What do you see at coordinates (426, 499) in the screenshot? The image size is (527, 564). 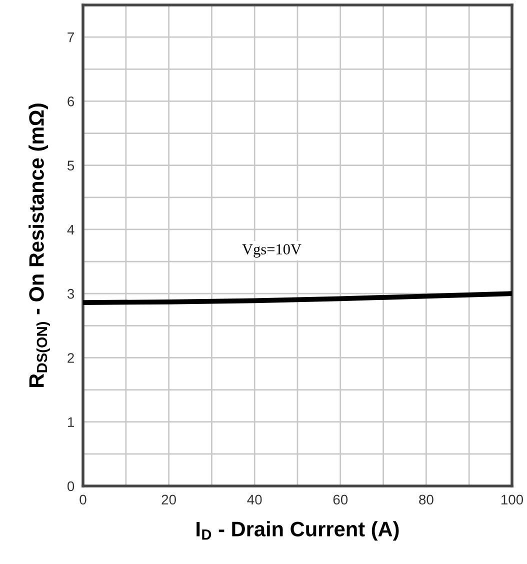 I see `x-tick-label: 80` at bounding box center [426, 499].